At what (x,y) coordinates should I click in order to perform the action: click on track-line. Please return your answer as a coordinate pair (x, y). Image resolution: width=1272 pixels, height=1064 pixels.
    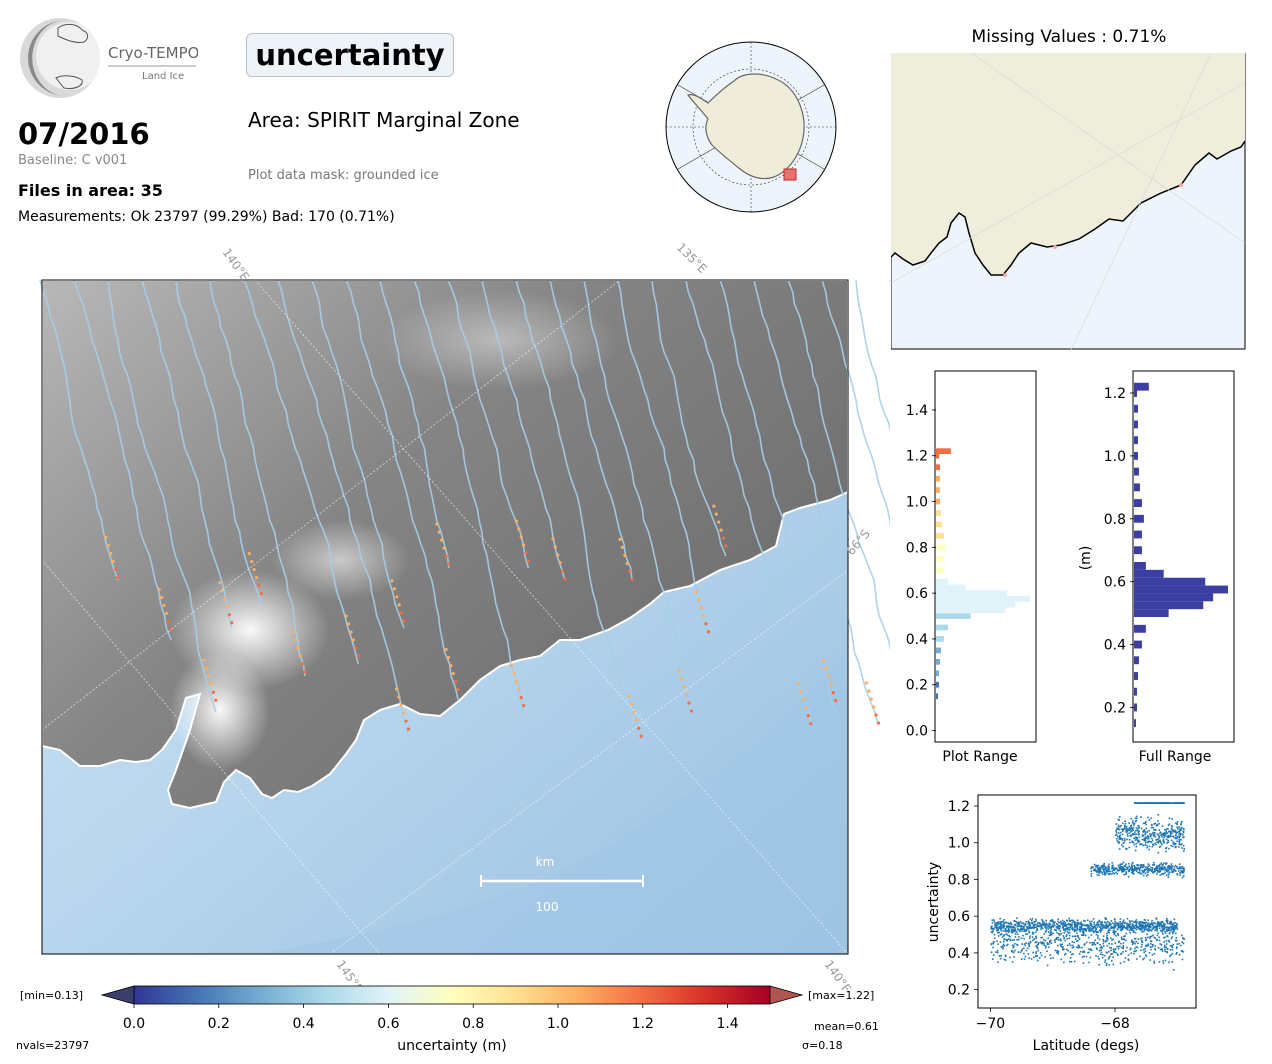
    Looking at the image, I should click on (469, 496).